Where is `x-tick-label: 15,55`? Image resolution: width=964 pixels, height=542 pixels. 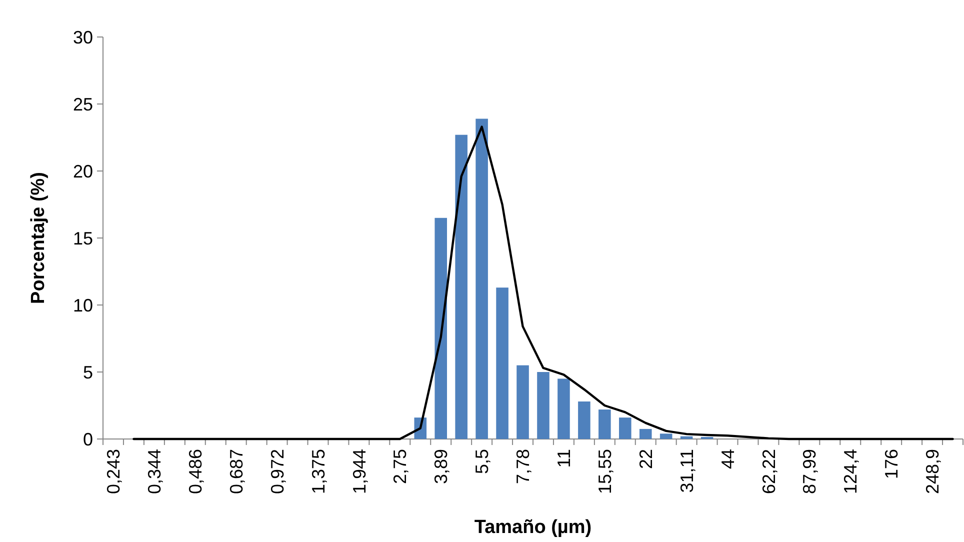
x-tick-label: 15,55 is located at coordinates (604, 471).